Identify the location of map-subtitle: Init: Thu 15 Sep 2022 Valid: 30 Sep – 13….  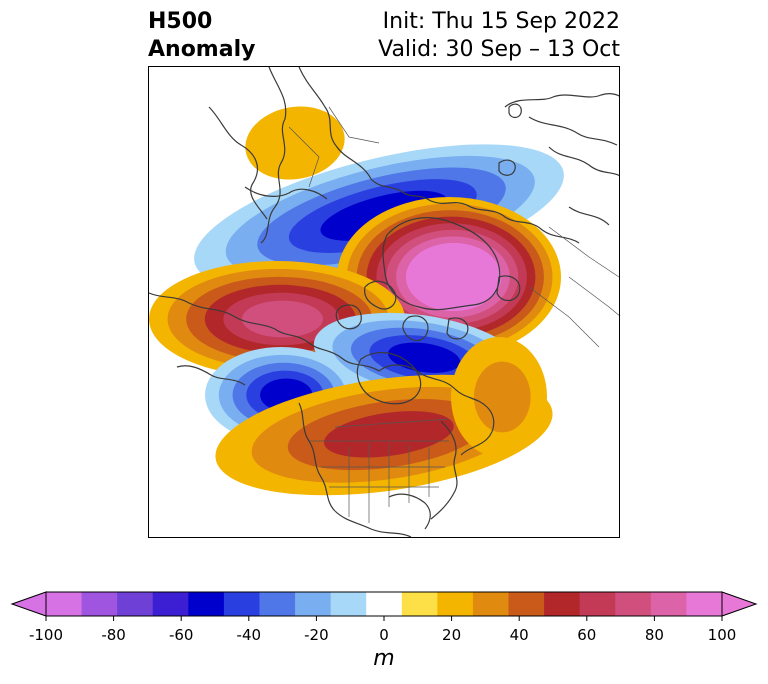
(499, 36).